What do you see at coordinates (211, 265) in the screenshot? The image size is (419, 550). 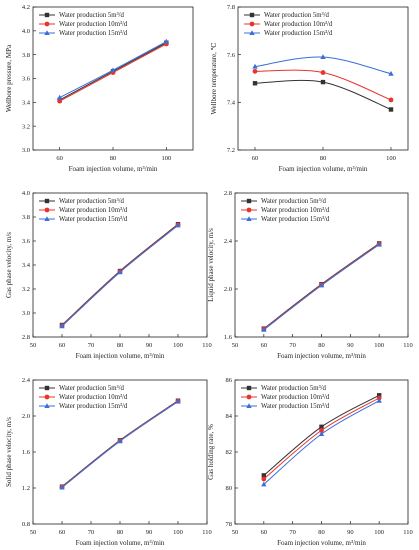 I see `y-axis-label: Liquid phase velocity, m/s` at bounding box center [211, 265].